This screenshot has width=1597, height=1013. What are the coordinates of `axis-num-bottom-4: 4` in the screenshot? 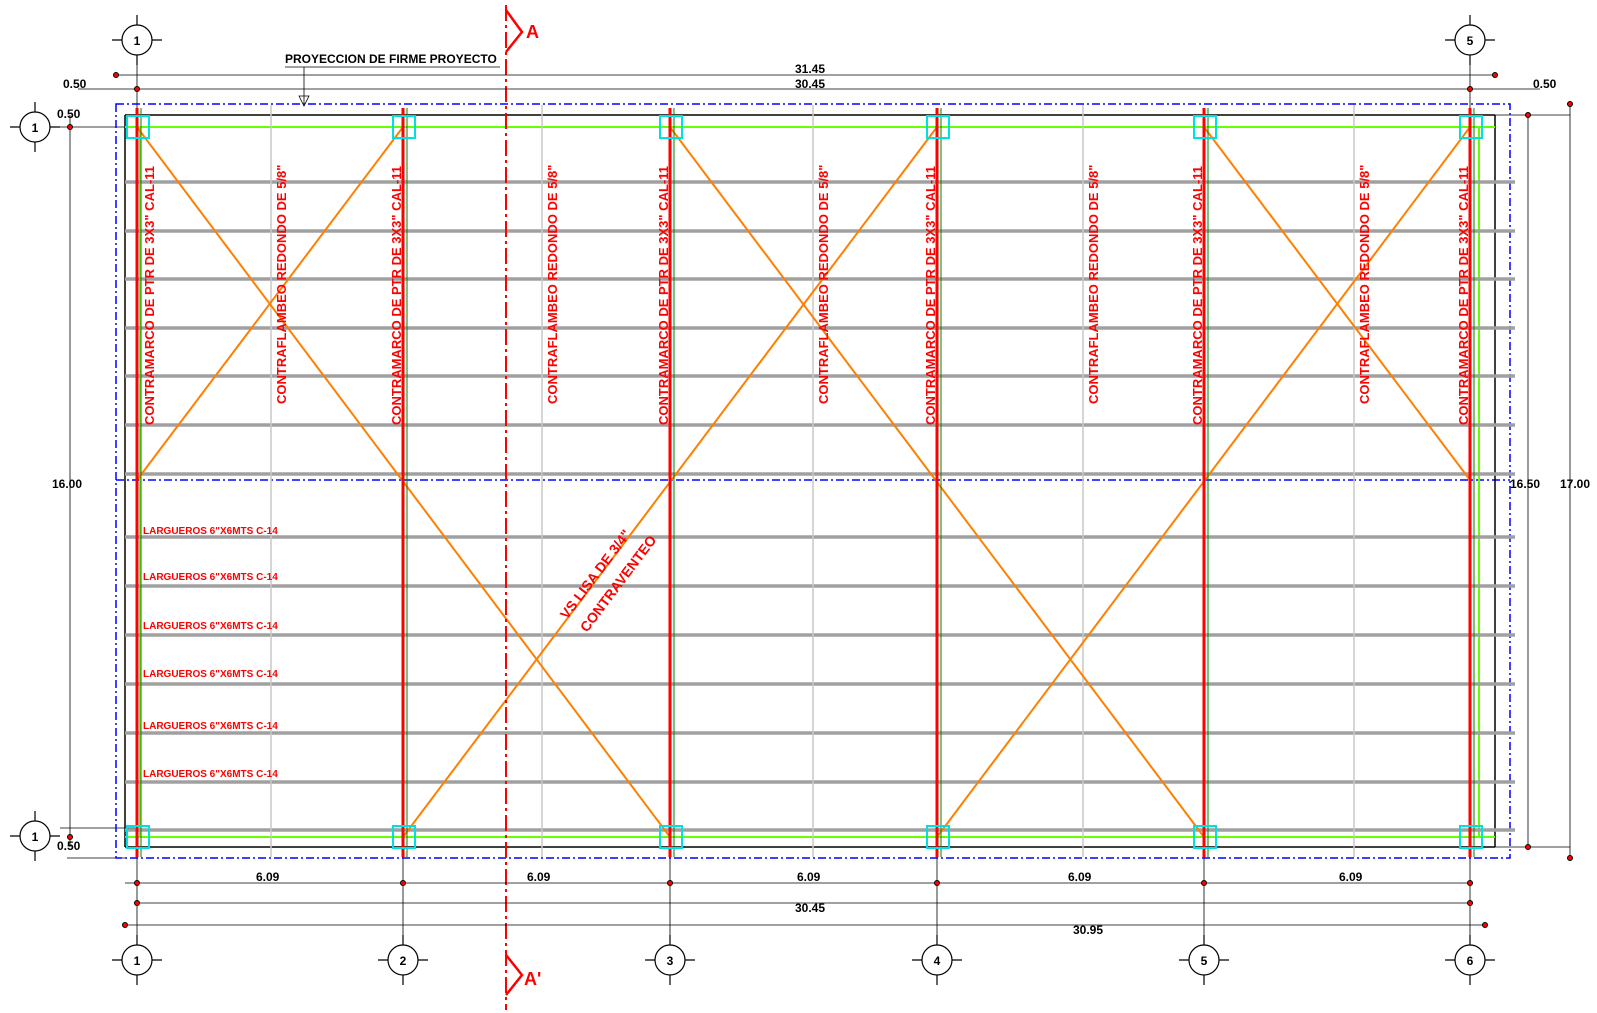 It's located at (937, 961).